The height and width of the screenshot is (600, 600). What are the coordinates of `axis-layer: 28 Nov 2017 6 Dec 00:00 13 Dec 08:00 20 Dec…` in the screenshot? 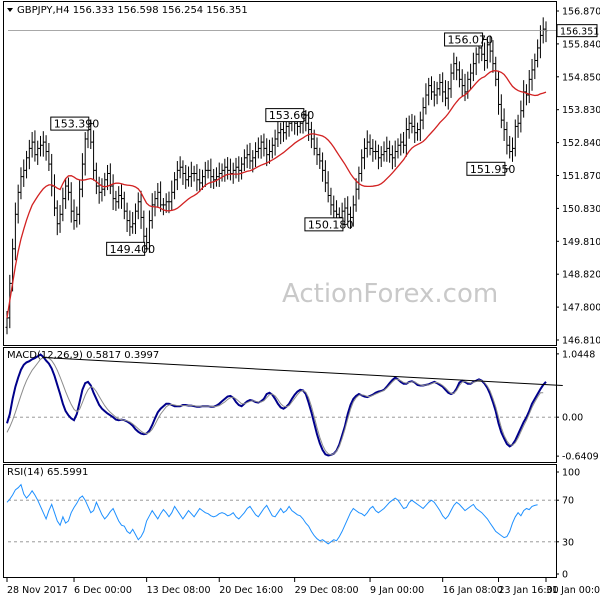 It's located at (303, 587).